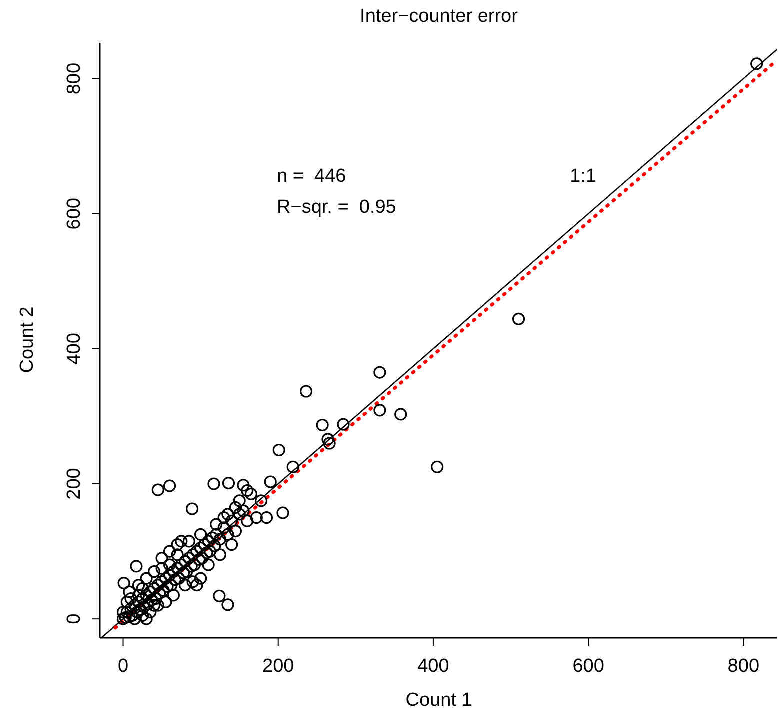  I want to click on x-tick-label: 800, so click(744, 666).